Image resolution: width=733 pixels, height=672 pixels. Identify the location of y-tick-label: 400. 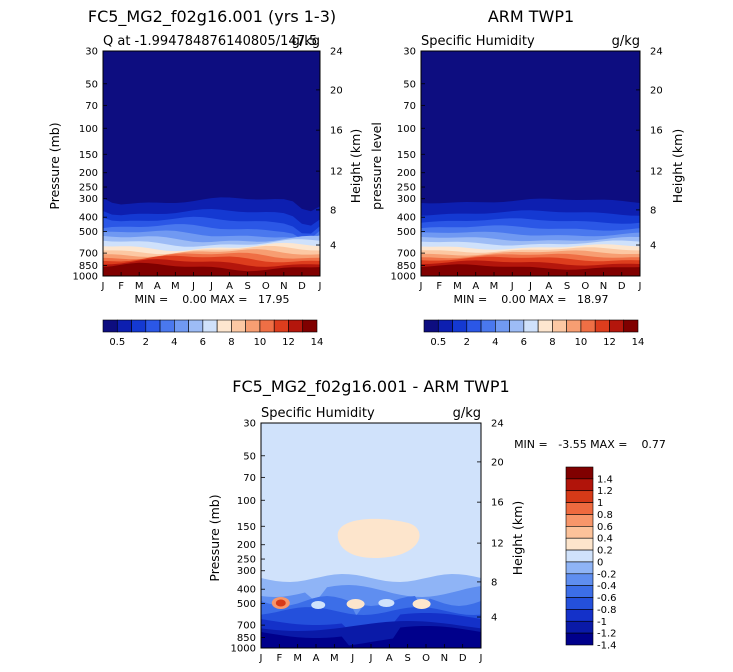
(88, 218).